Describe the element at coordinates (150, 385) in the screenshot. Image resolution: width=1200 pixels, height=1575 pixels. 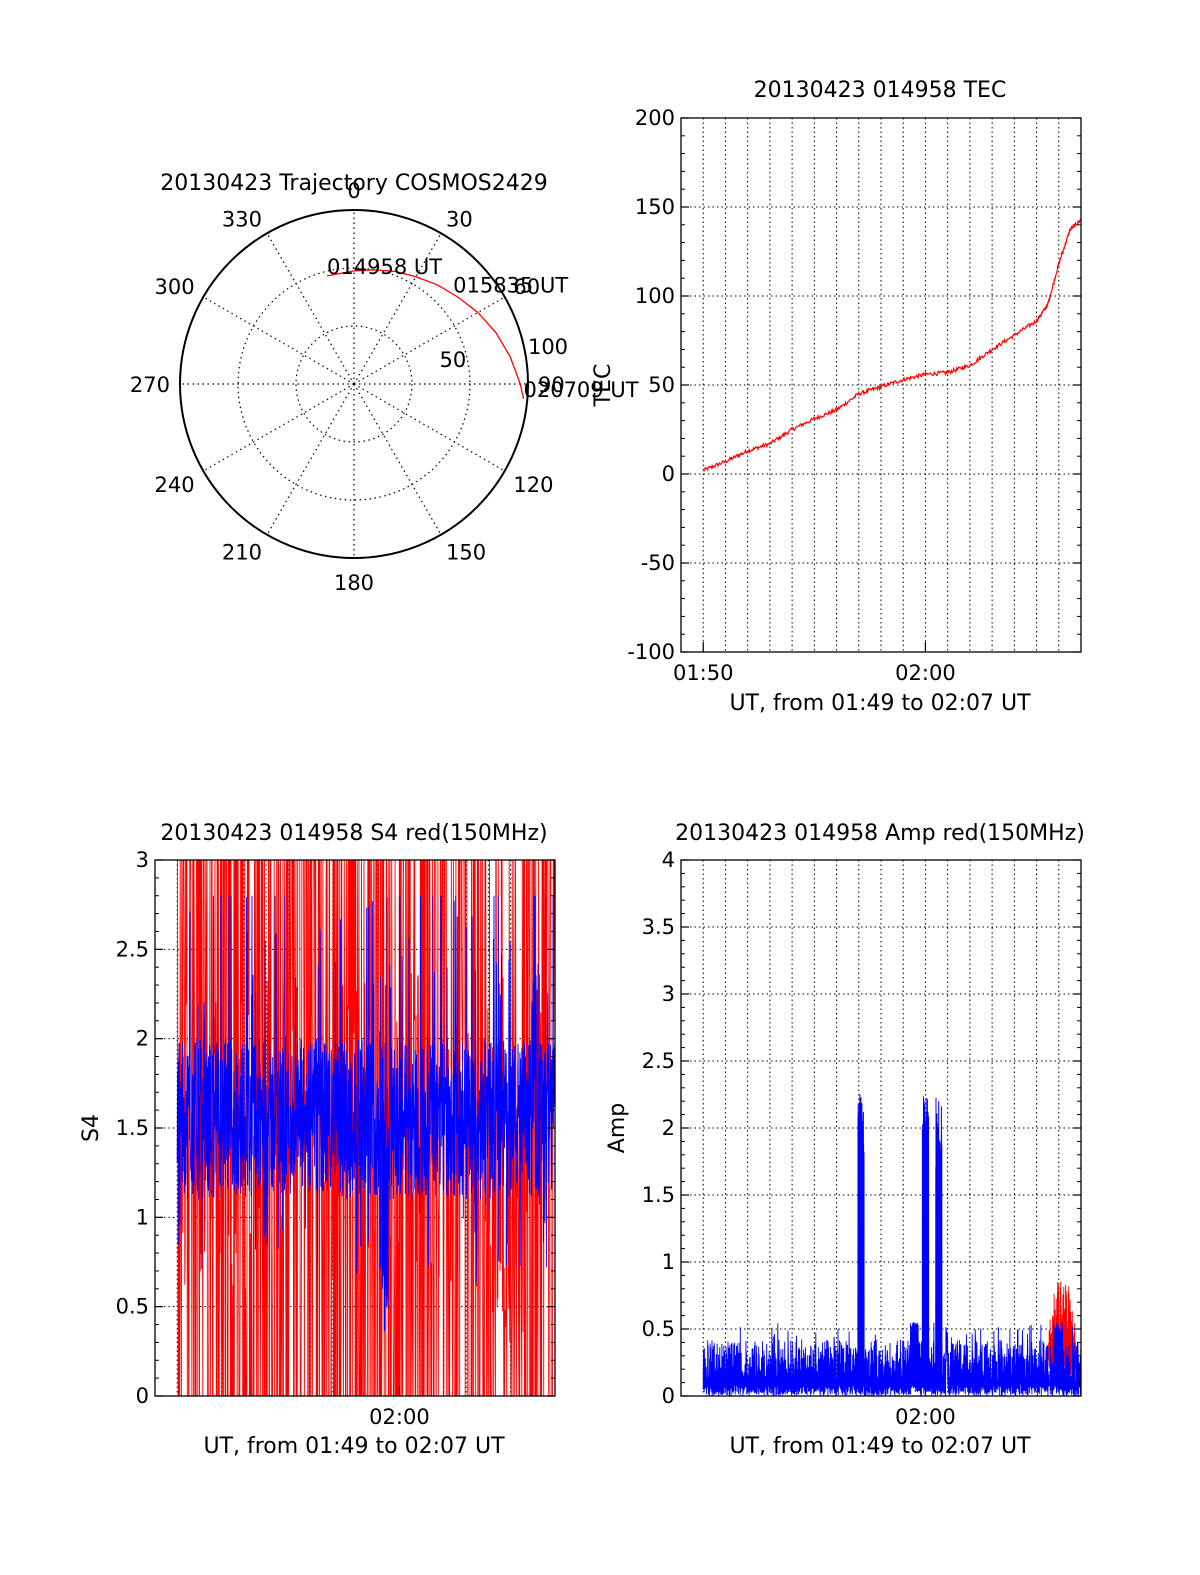
I see `polar-azimuth-label: 270` at that location.